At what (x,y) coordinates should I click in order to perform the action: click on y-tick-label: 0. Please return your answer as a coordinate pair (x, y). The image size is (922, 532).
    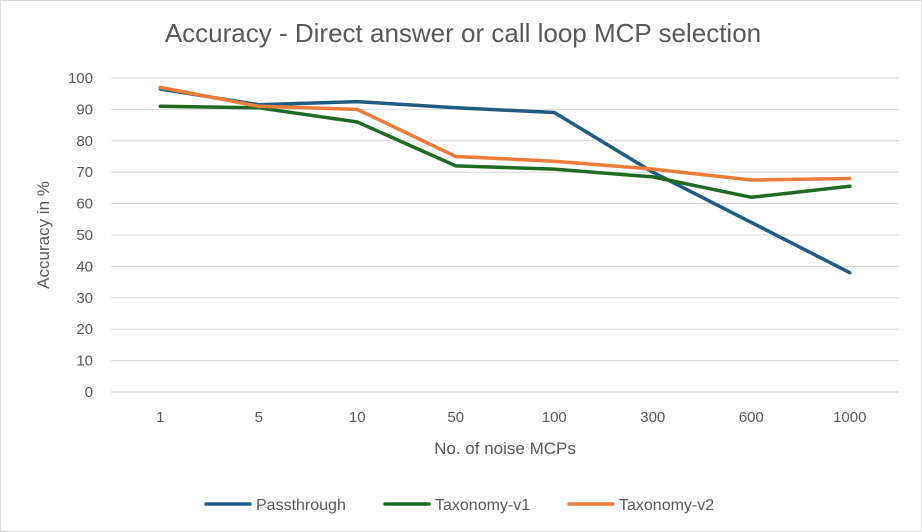
    Looking at the image, I should click on (89, 392).